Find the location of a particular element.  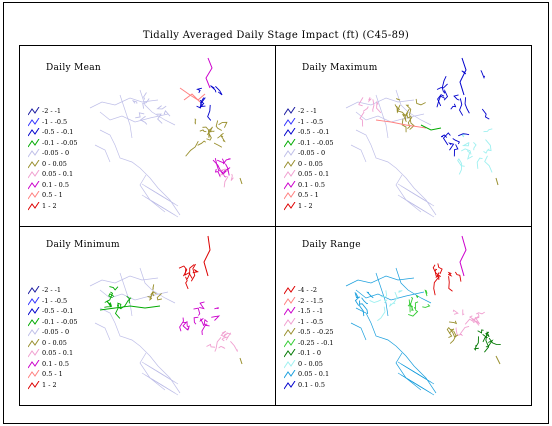

legend-item: 0.5 - 1 is located at coordinates (53, 195).